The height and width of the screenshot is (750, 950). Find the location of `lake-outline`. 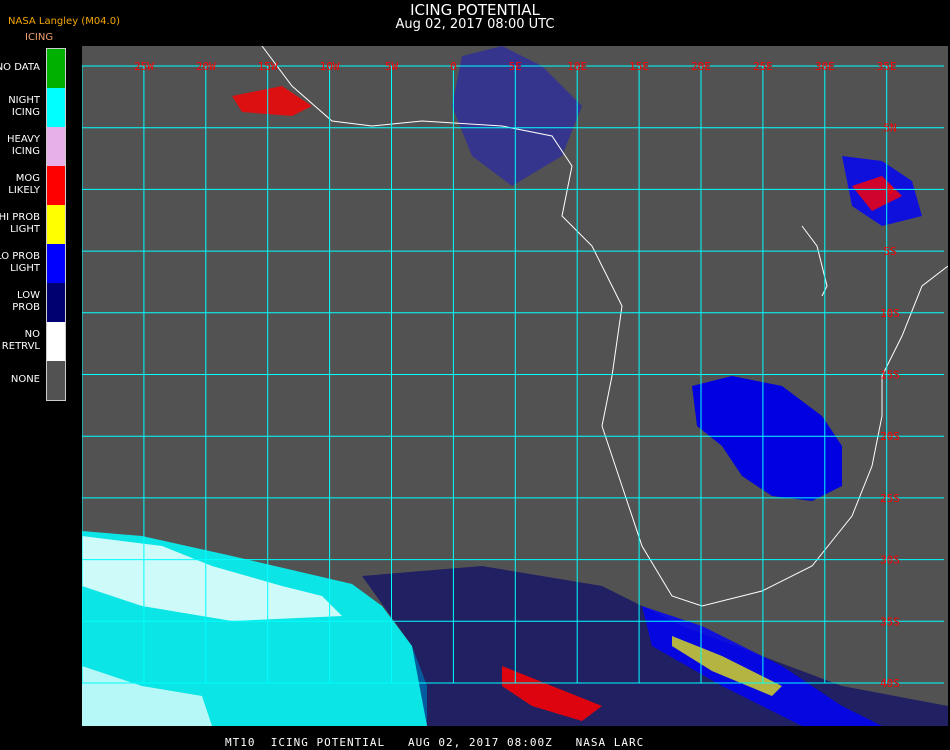

lake-outline is located at coordinates (814, 261).